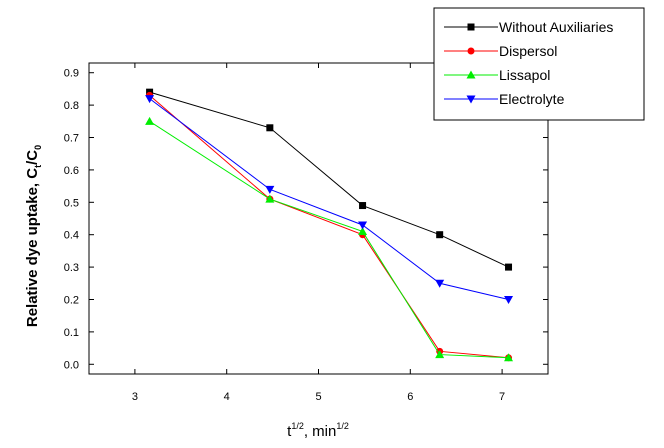  Describe the element at coordinates (556, 27) in the screenshot. I see `legend-label: Without Auxiliaries` at that location.